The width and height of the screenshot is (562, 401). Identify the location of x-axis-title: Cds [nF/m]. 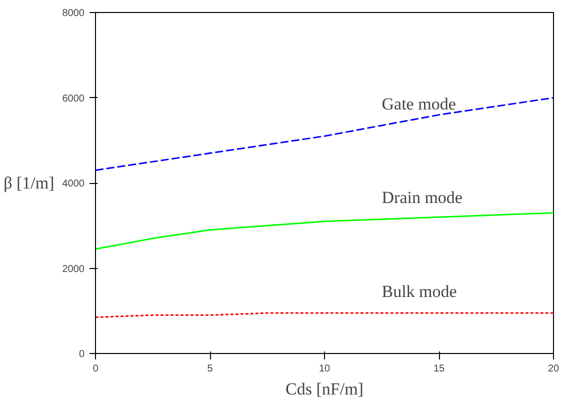
(325, 389).